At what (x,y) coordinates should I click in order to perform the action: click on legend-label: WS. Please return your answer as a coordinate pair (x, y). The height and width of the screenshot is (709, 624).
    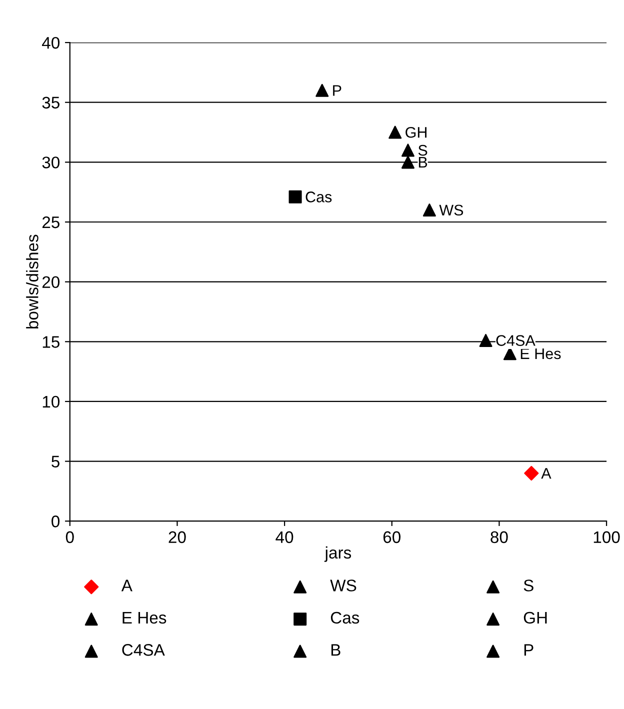
    Looking at the image, I should click on (343, 586).